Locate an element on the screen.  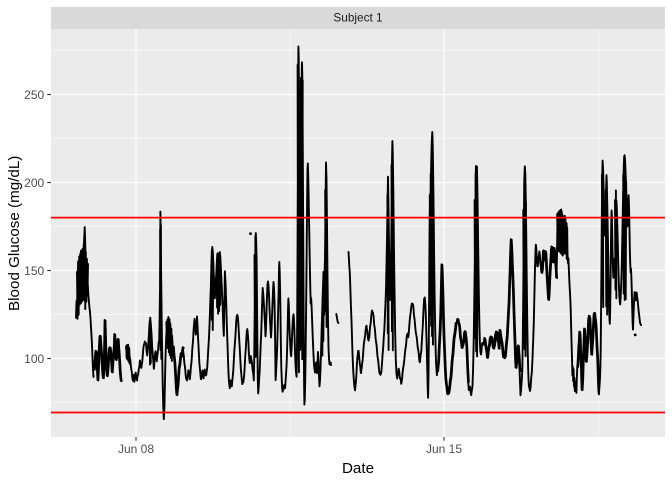
svg-text: Jun 08 is located at coordinates (136, 449).